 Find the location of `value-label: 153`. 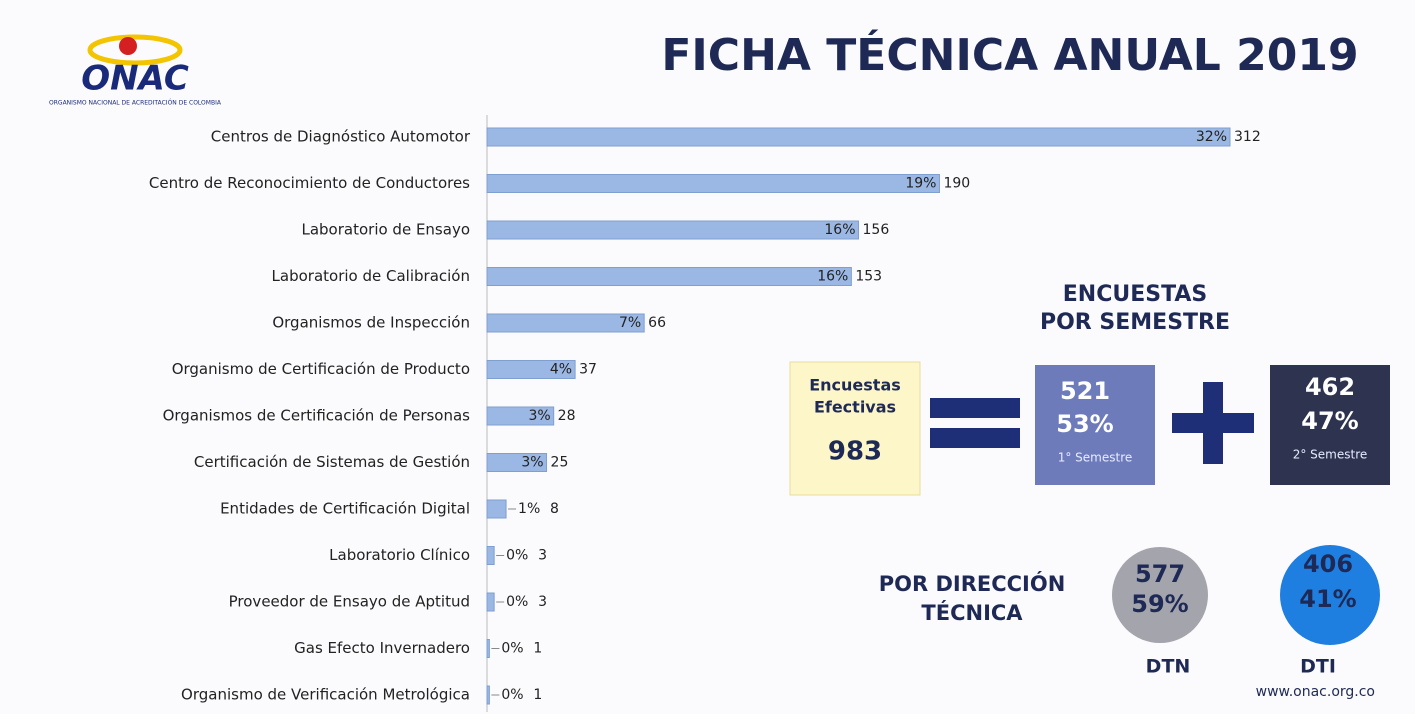

value-label: 153 is located at coordinates (868, 277).